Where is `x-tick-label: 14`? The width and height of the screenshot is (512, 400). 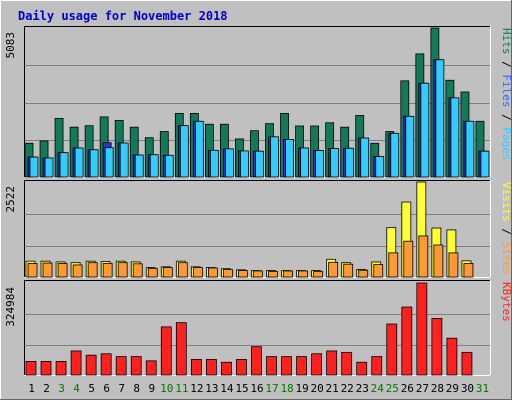
x-tick-label: 14 is located at coordinates (227, 388).